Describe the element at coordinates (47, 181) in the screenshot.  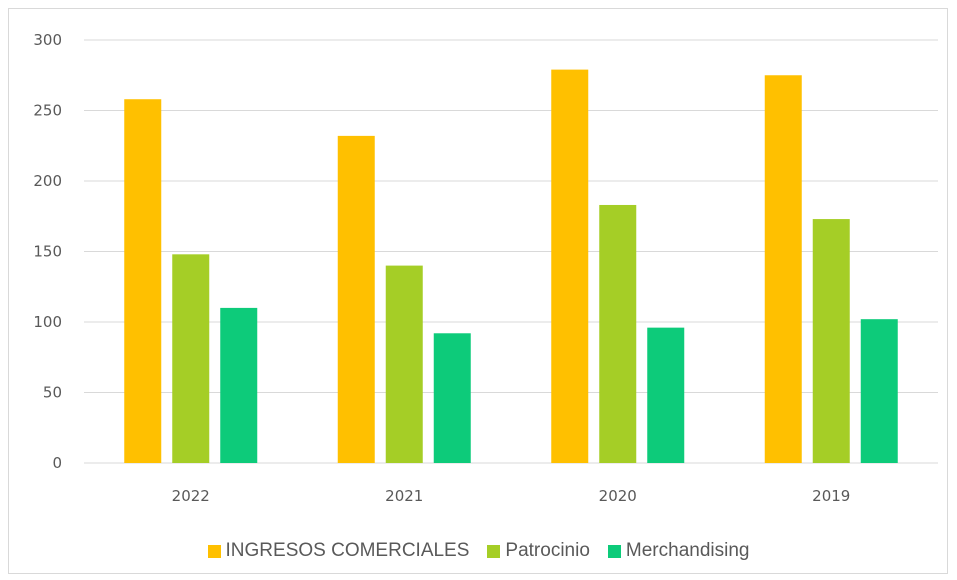
I see `y-tick-label: 200` at that location.